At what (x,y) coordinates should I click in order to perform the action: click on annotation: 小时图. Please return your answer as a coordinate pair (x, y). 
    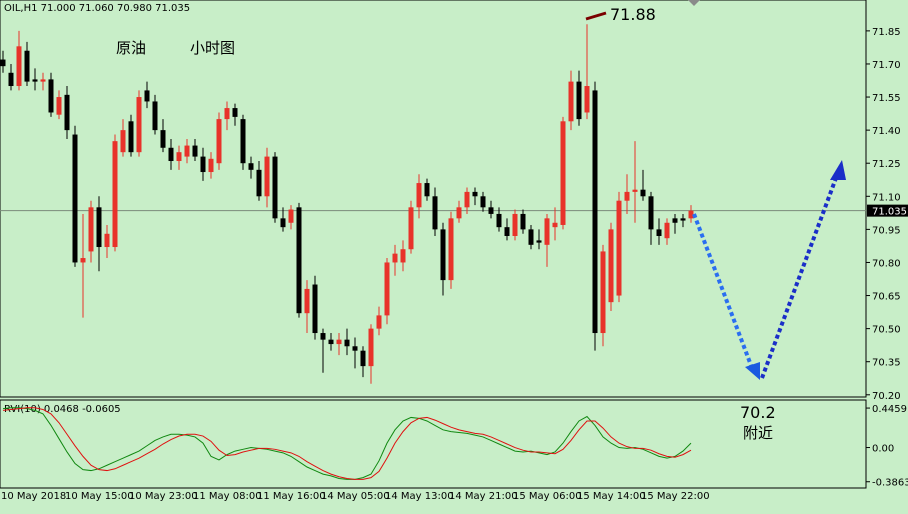
    Looking at the image, I should click on (212, 48).